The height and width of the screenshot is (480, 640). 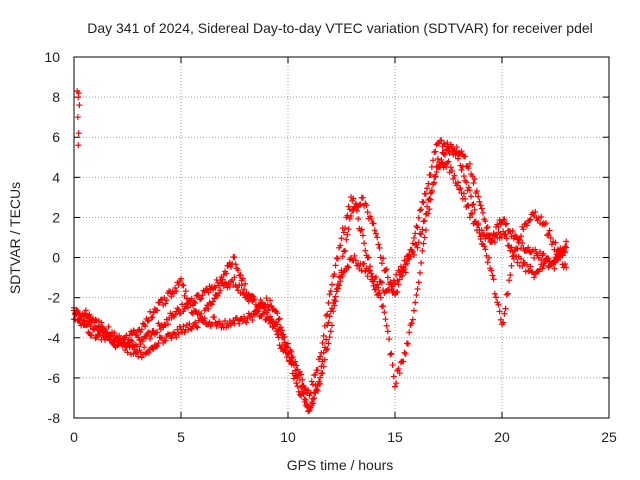 What do you see at coordinates (54, 338) in the screenshot?
I see `y-tick-label: -4` at bounding box center [54, 338].